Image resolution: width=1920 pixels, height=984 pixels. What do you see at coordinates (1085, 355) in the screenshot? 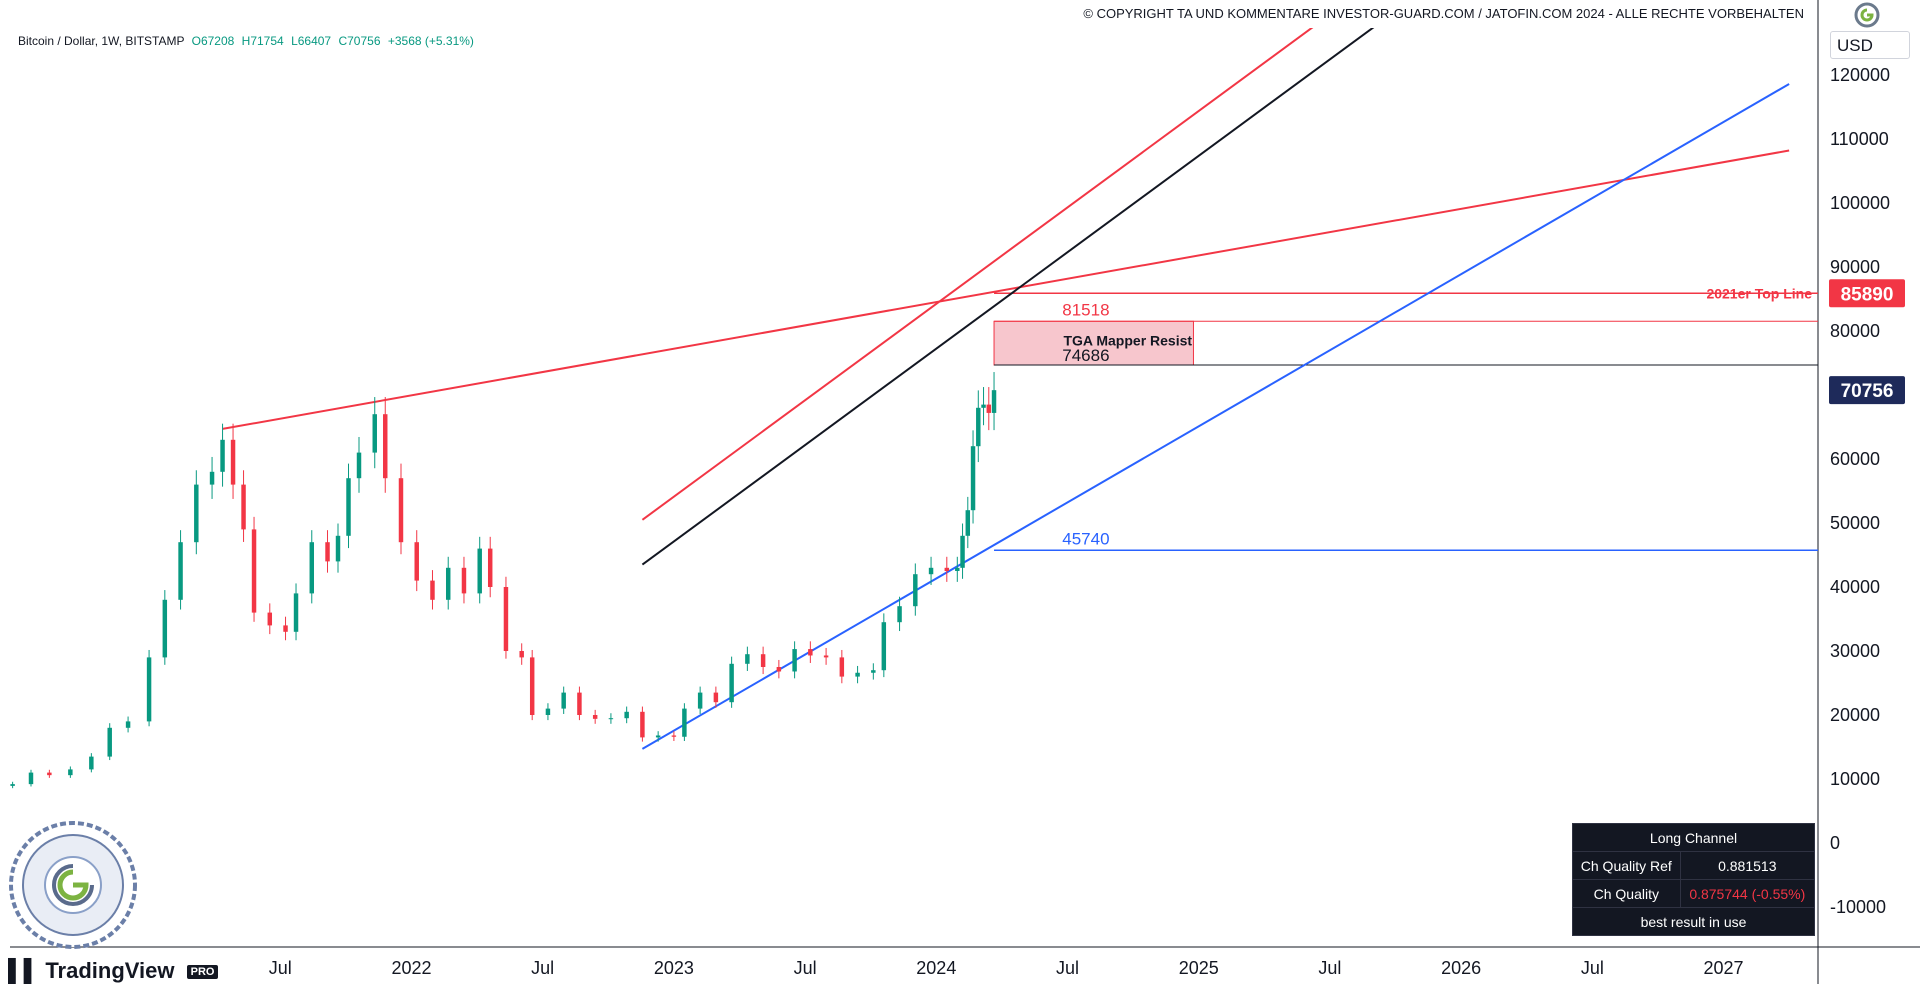
I see `level-label-74686: 74686` at bounding box center [1085, 355].